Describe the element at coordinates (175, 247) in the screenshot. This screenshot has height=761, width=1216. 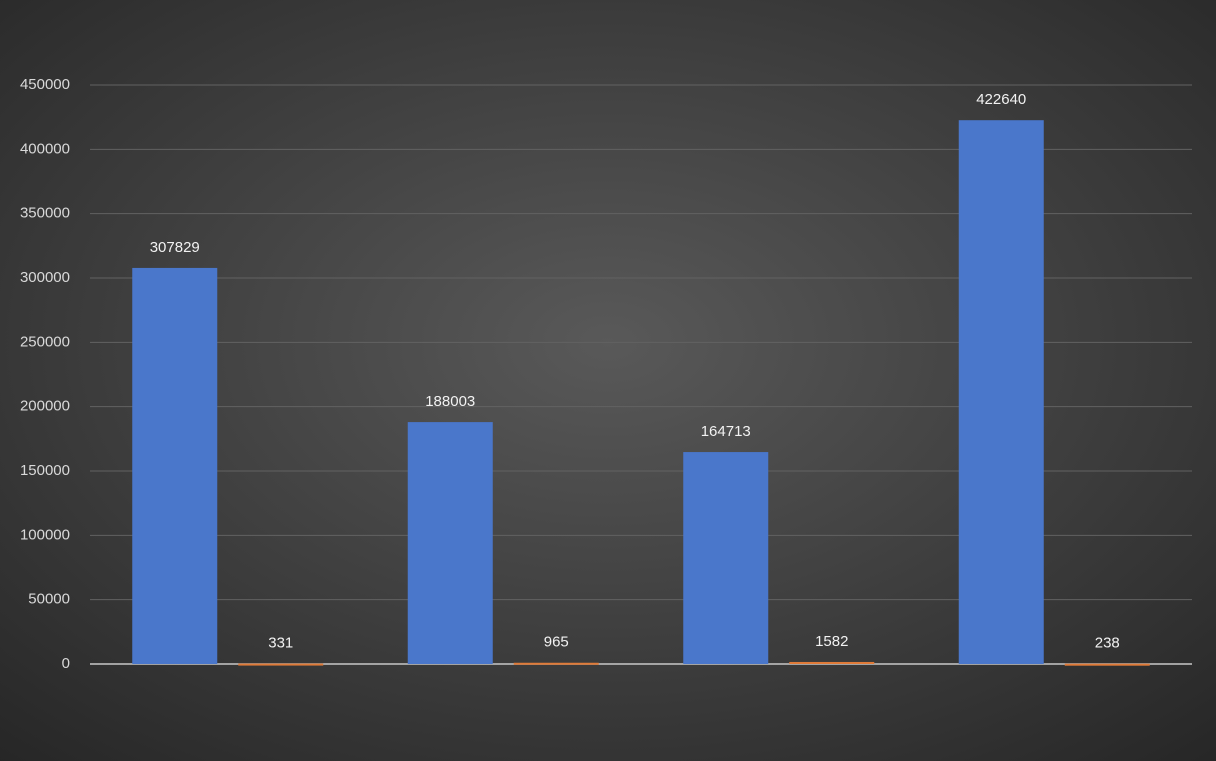
I see `value-label: 307829` at that location.